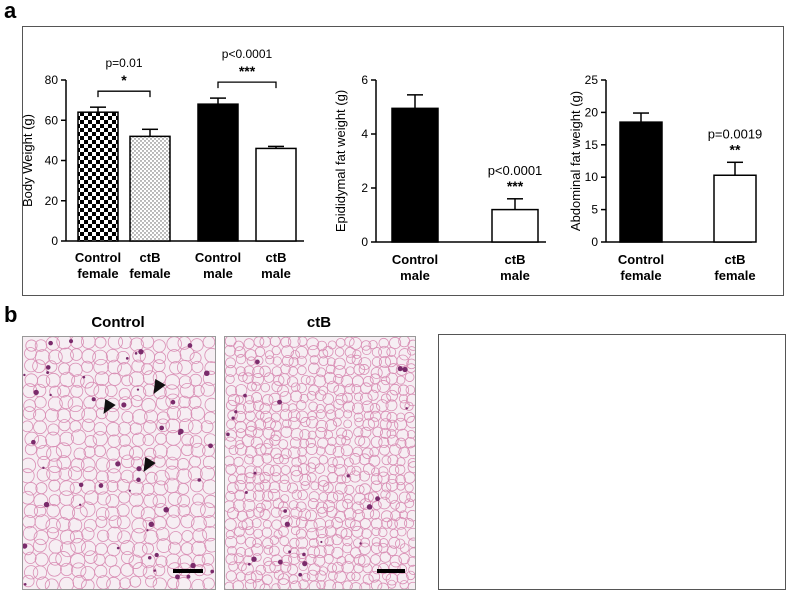  What do you see at coordinates (52, 120) in the screenshot?
I see `y-tick-label: 60` at bounding box center [52, 120].